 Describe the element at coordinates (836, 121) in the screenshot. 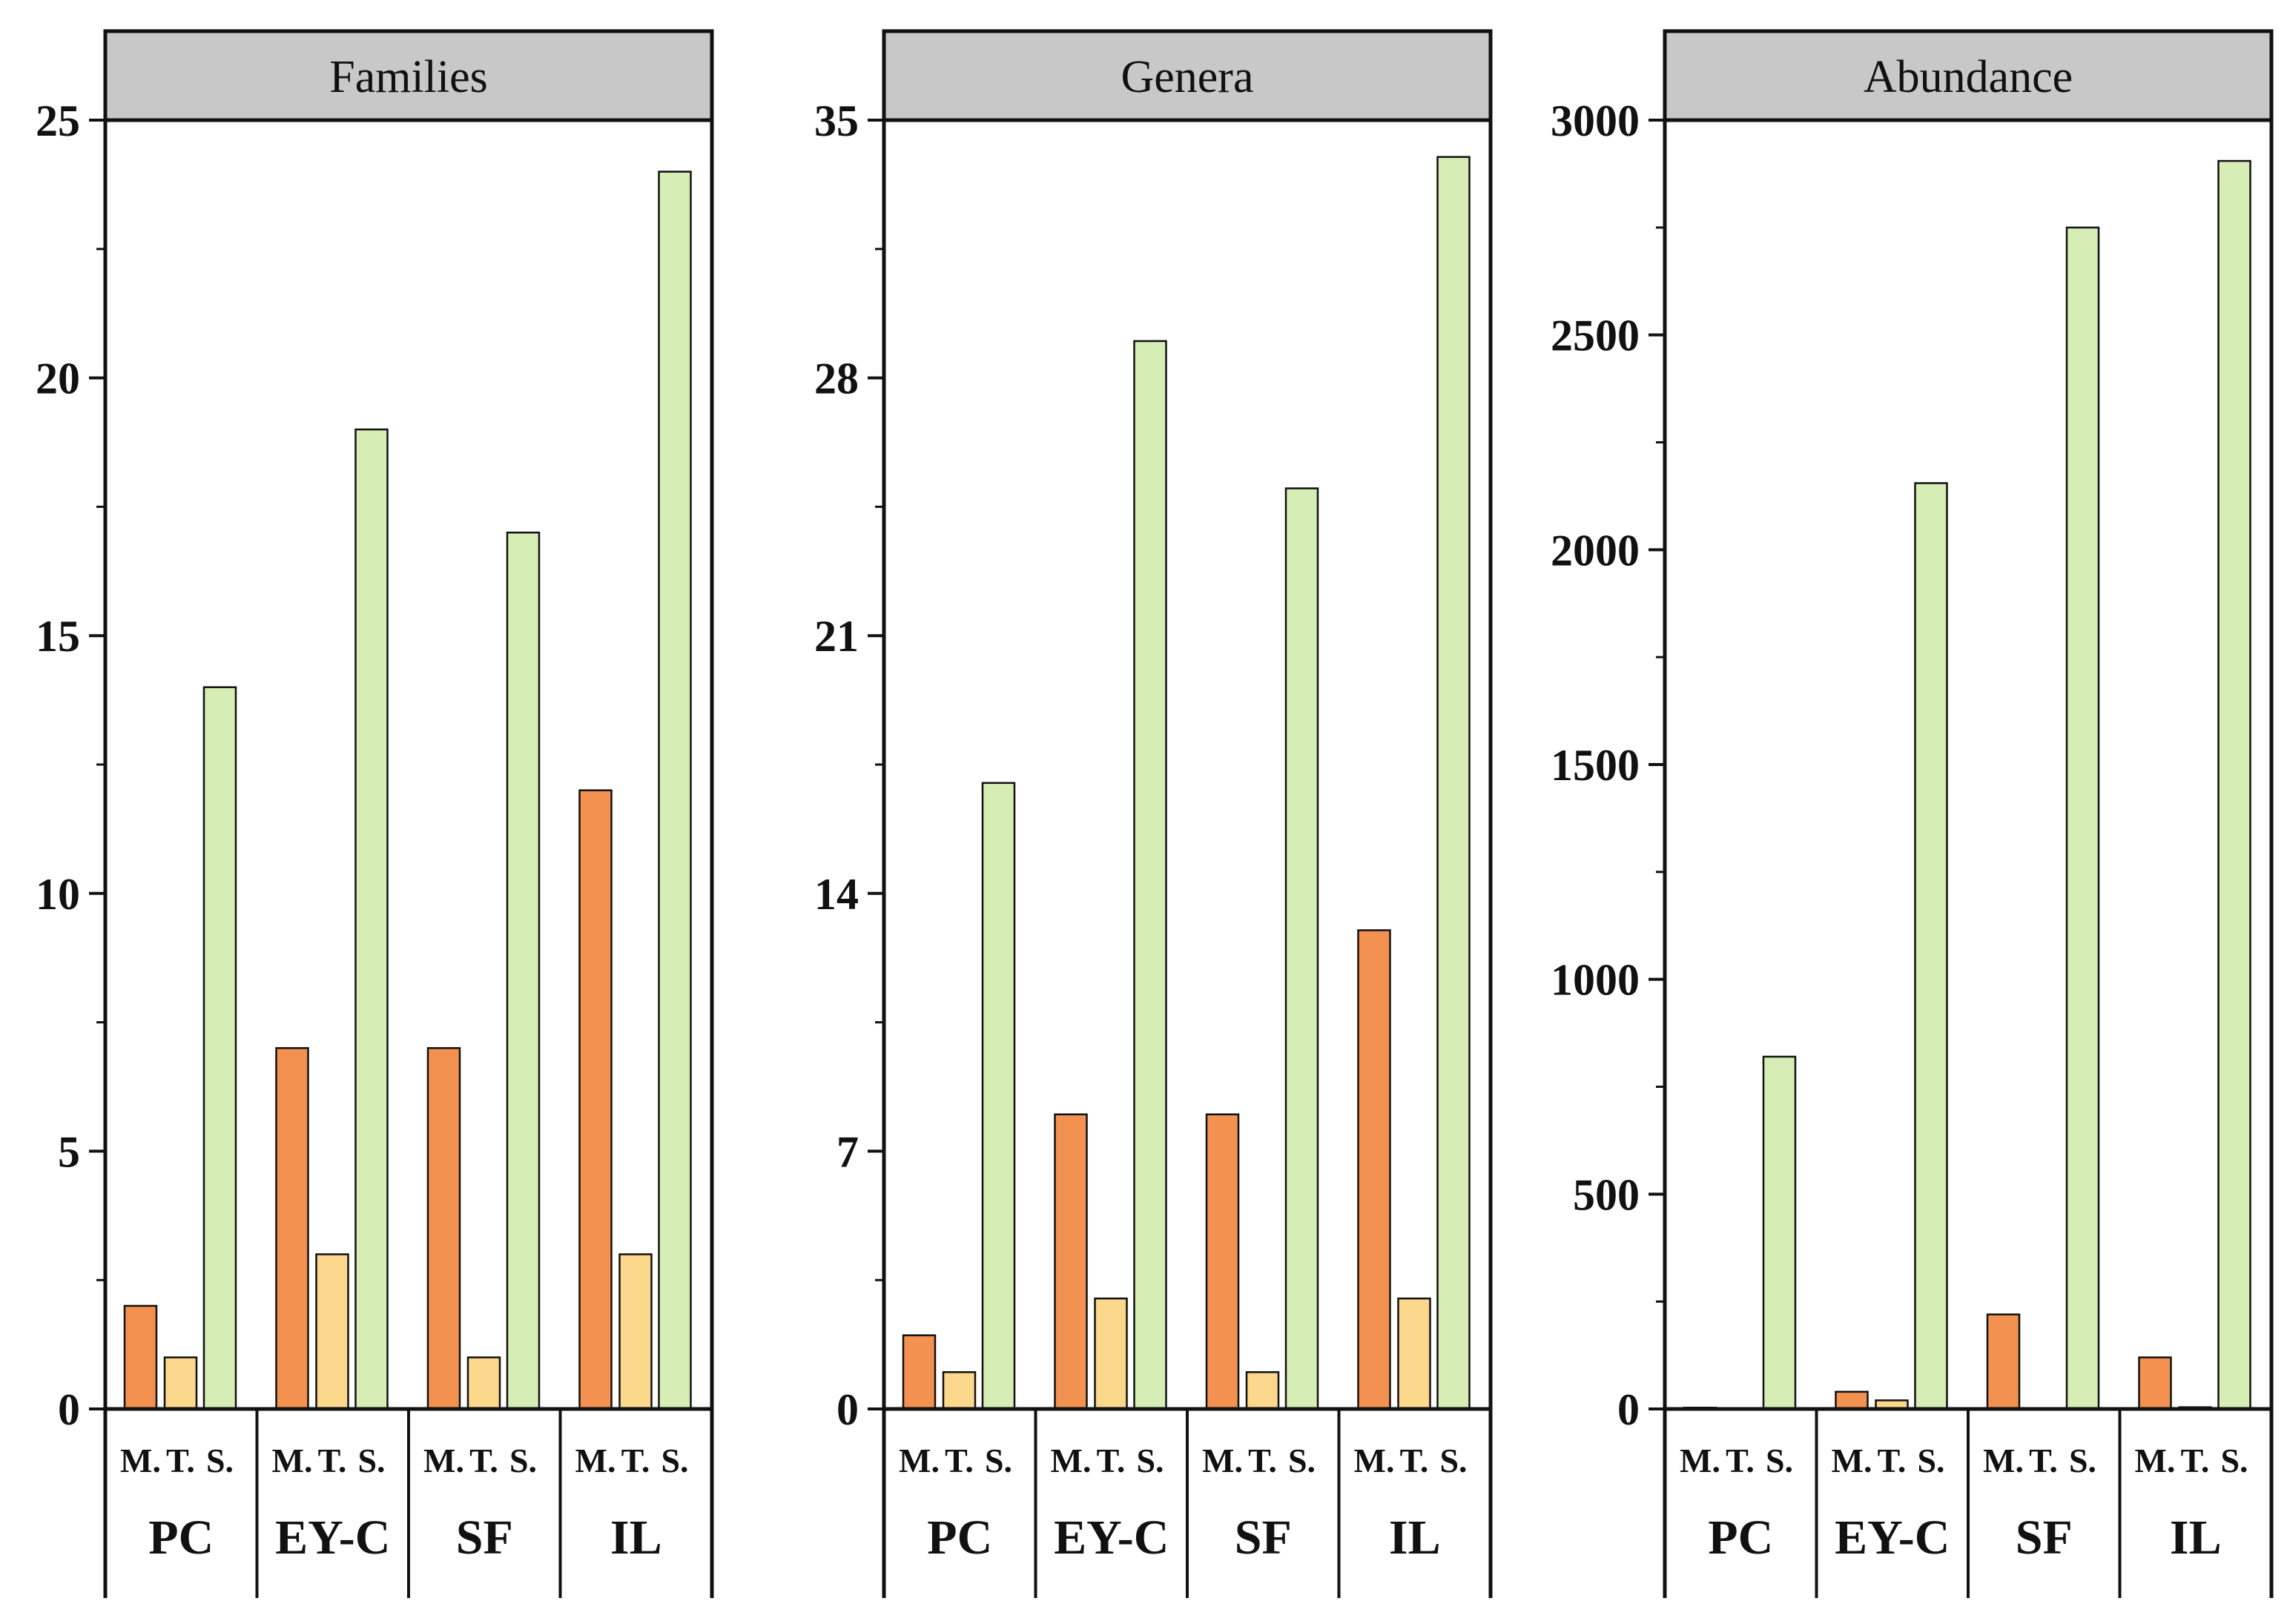

I see `y-tick-label: 35` at that location.